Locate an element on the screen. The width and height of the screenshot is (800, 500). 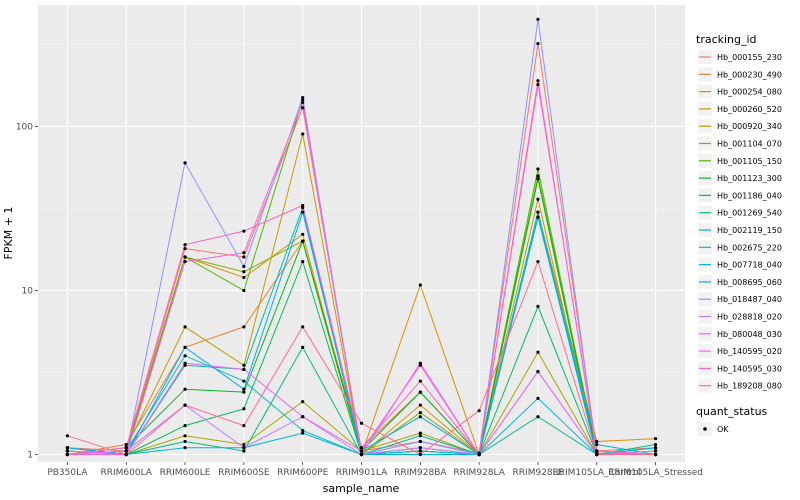
x-tick-label: RRIM600LE is located at coordinates (185, 473).